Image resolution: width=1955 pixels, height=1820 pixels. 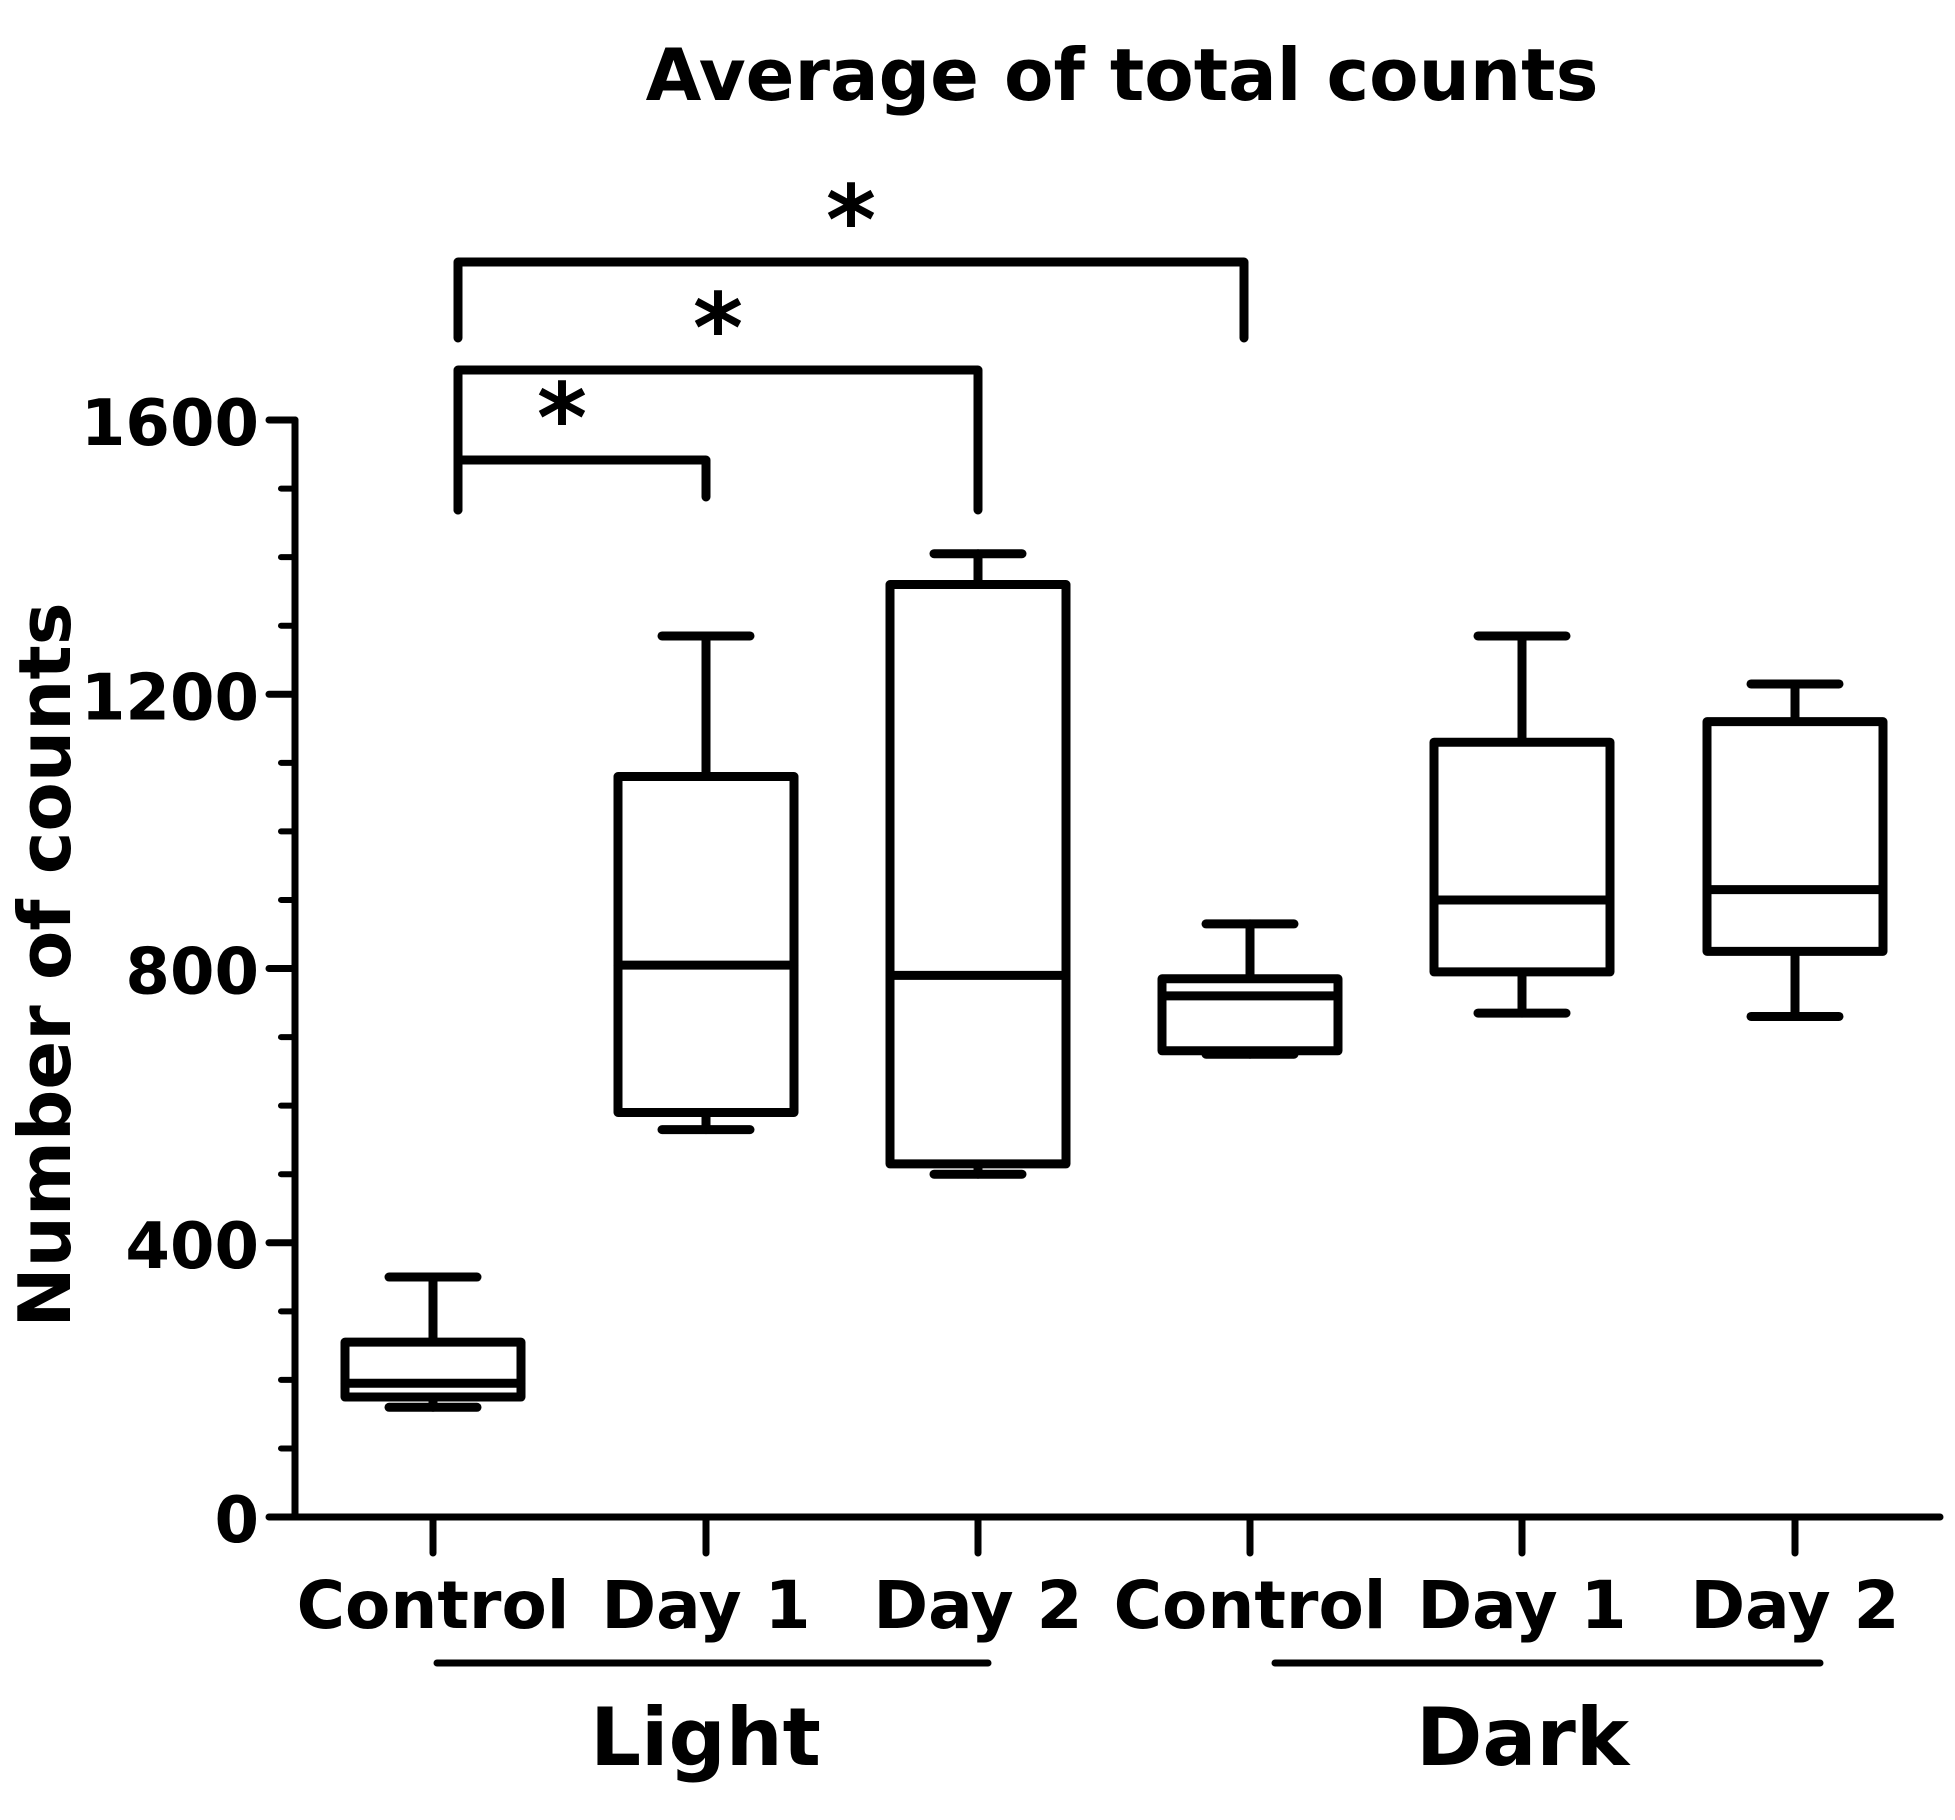 I want to click on group-dark: Dark, so click(x=1547, y=1721).